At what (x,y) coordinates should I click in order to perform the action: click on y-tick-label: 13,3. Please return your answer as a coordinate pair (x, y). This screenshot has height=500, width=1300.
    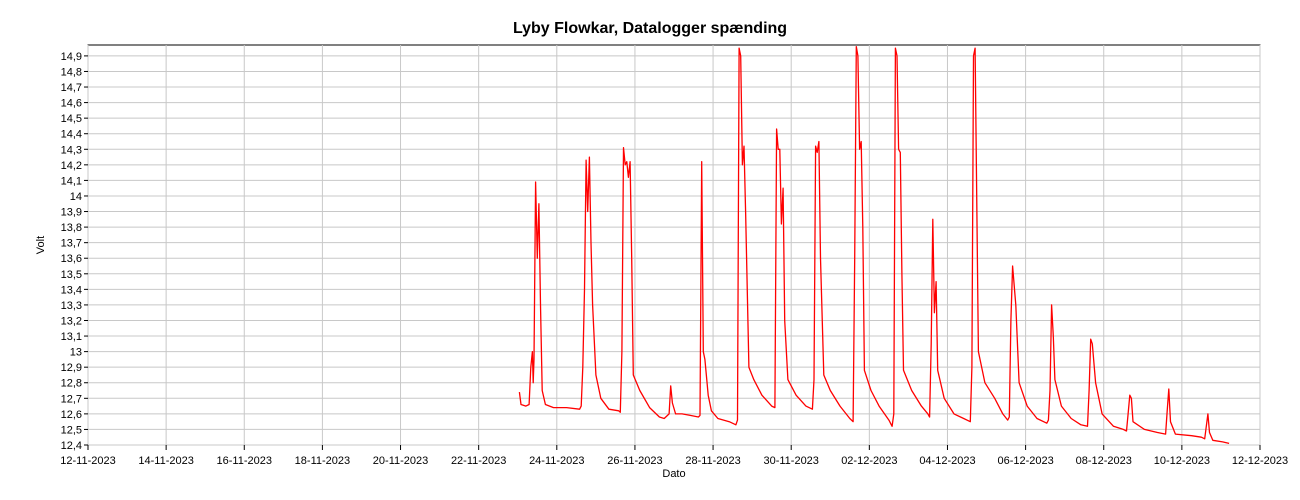
    Looking at the image, I should click on (71, 306).